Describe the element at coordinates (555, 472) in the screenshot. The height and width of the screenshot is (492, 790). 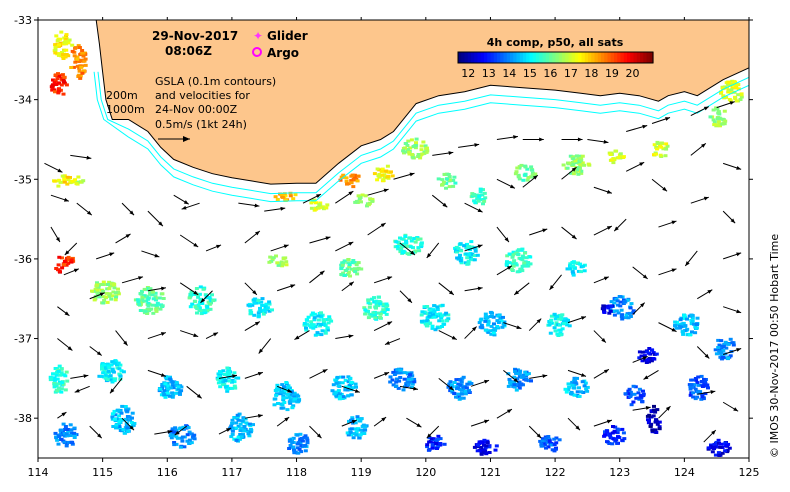
I see `x-tick-label: 122` at that location.